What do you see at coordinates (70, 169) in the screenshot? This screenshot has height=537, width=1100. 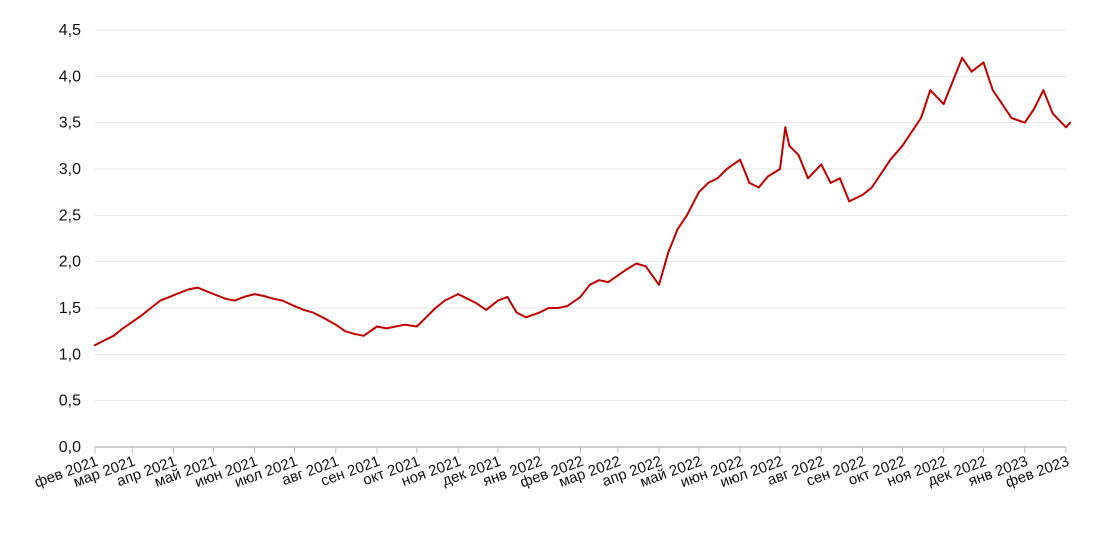 I see `y-tick-label: 3,0` at bounding box center [70, 169].